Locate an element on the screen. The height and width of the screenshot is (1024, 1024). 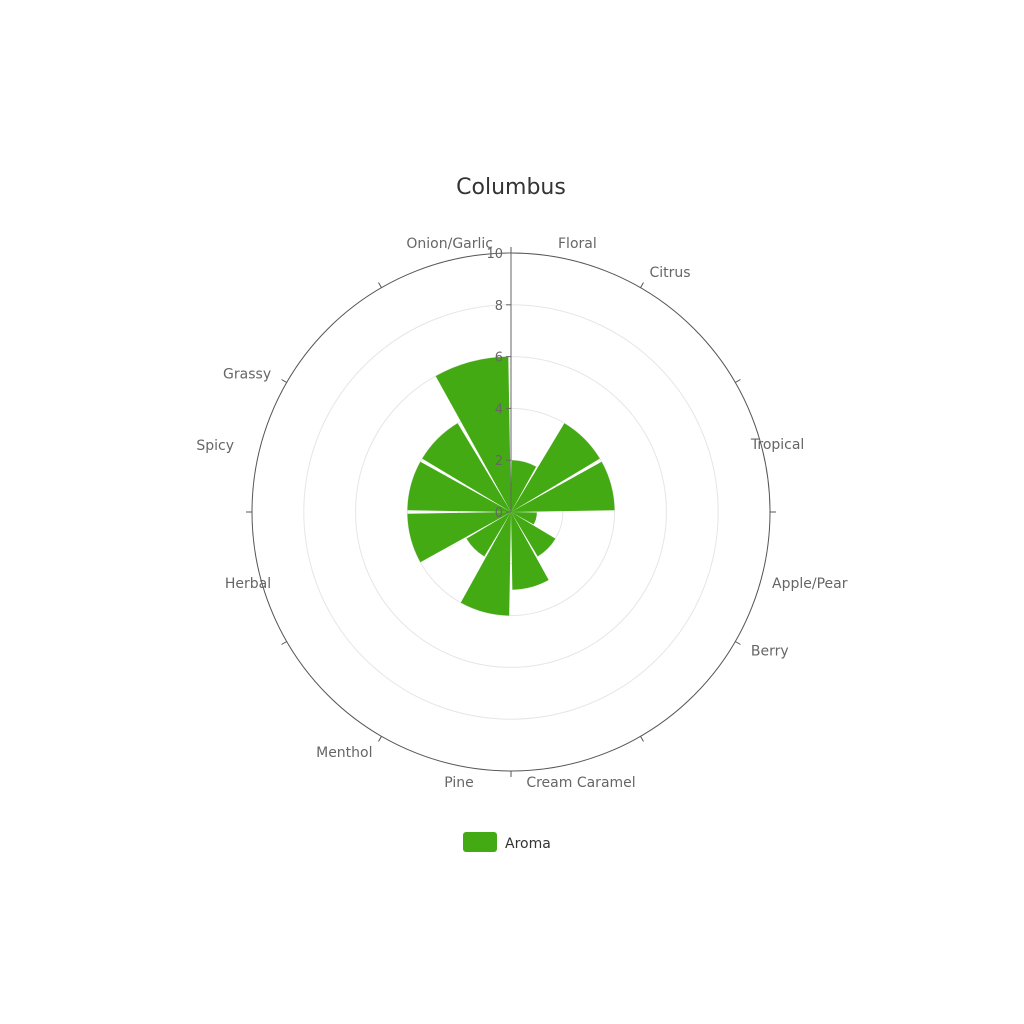
radius-tick-label: 10 is located at coordinates (494, 254).